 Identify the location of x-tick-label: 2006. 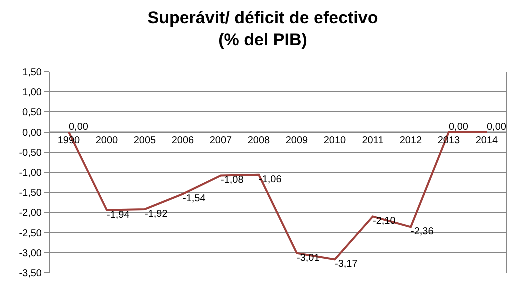
(183, 140).